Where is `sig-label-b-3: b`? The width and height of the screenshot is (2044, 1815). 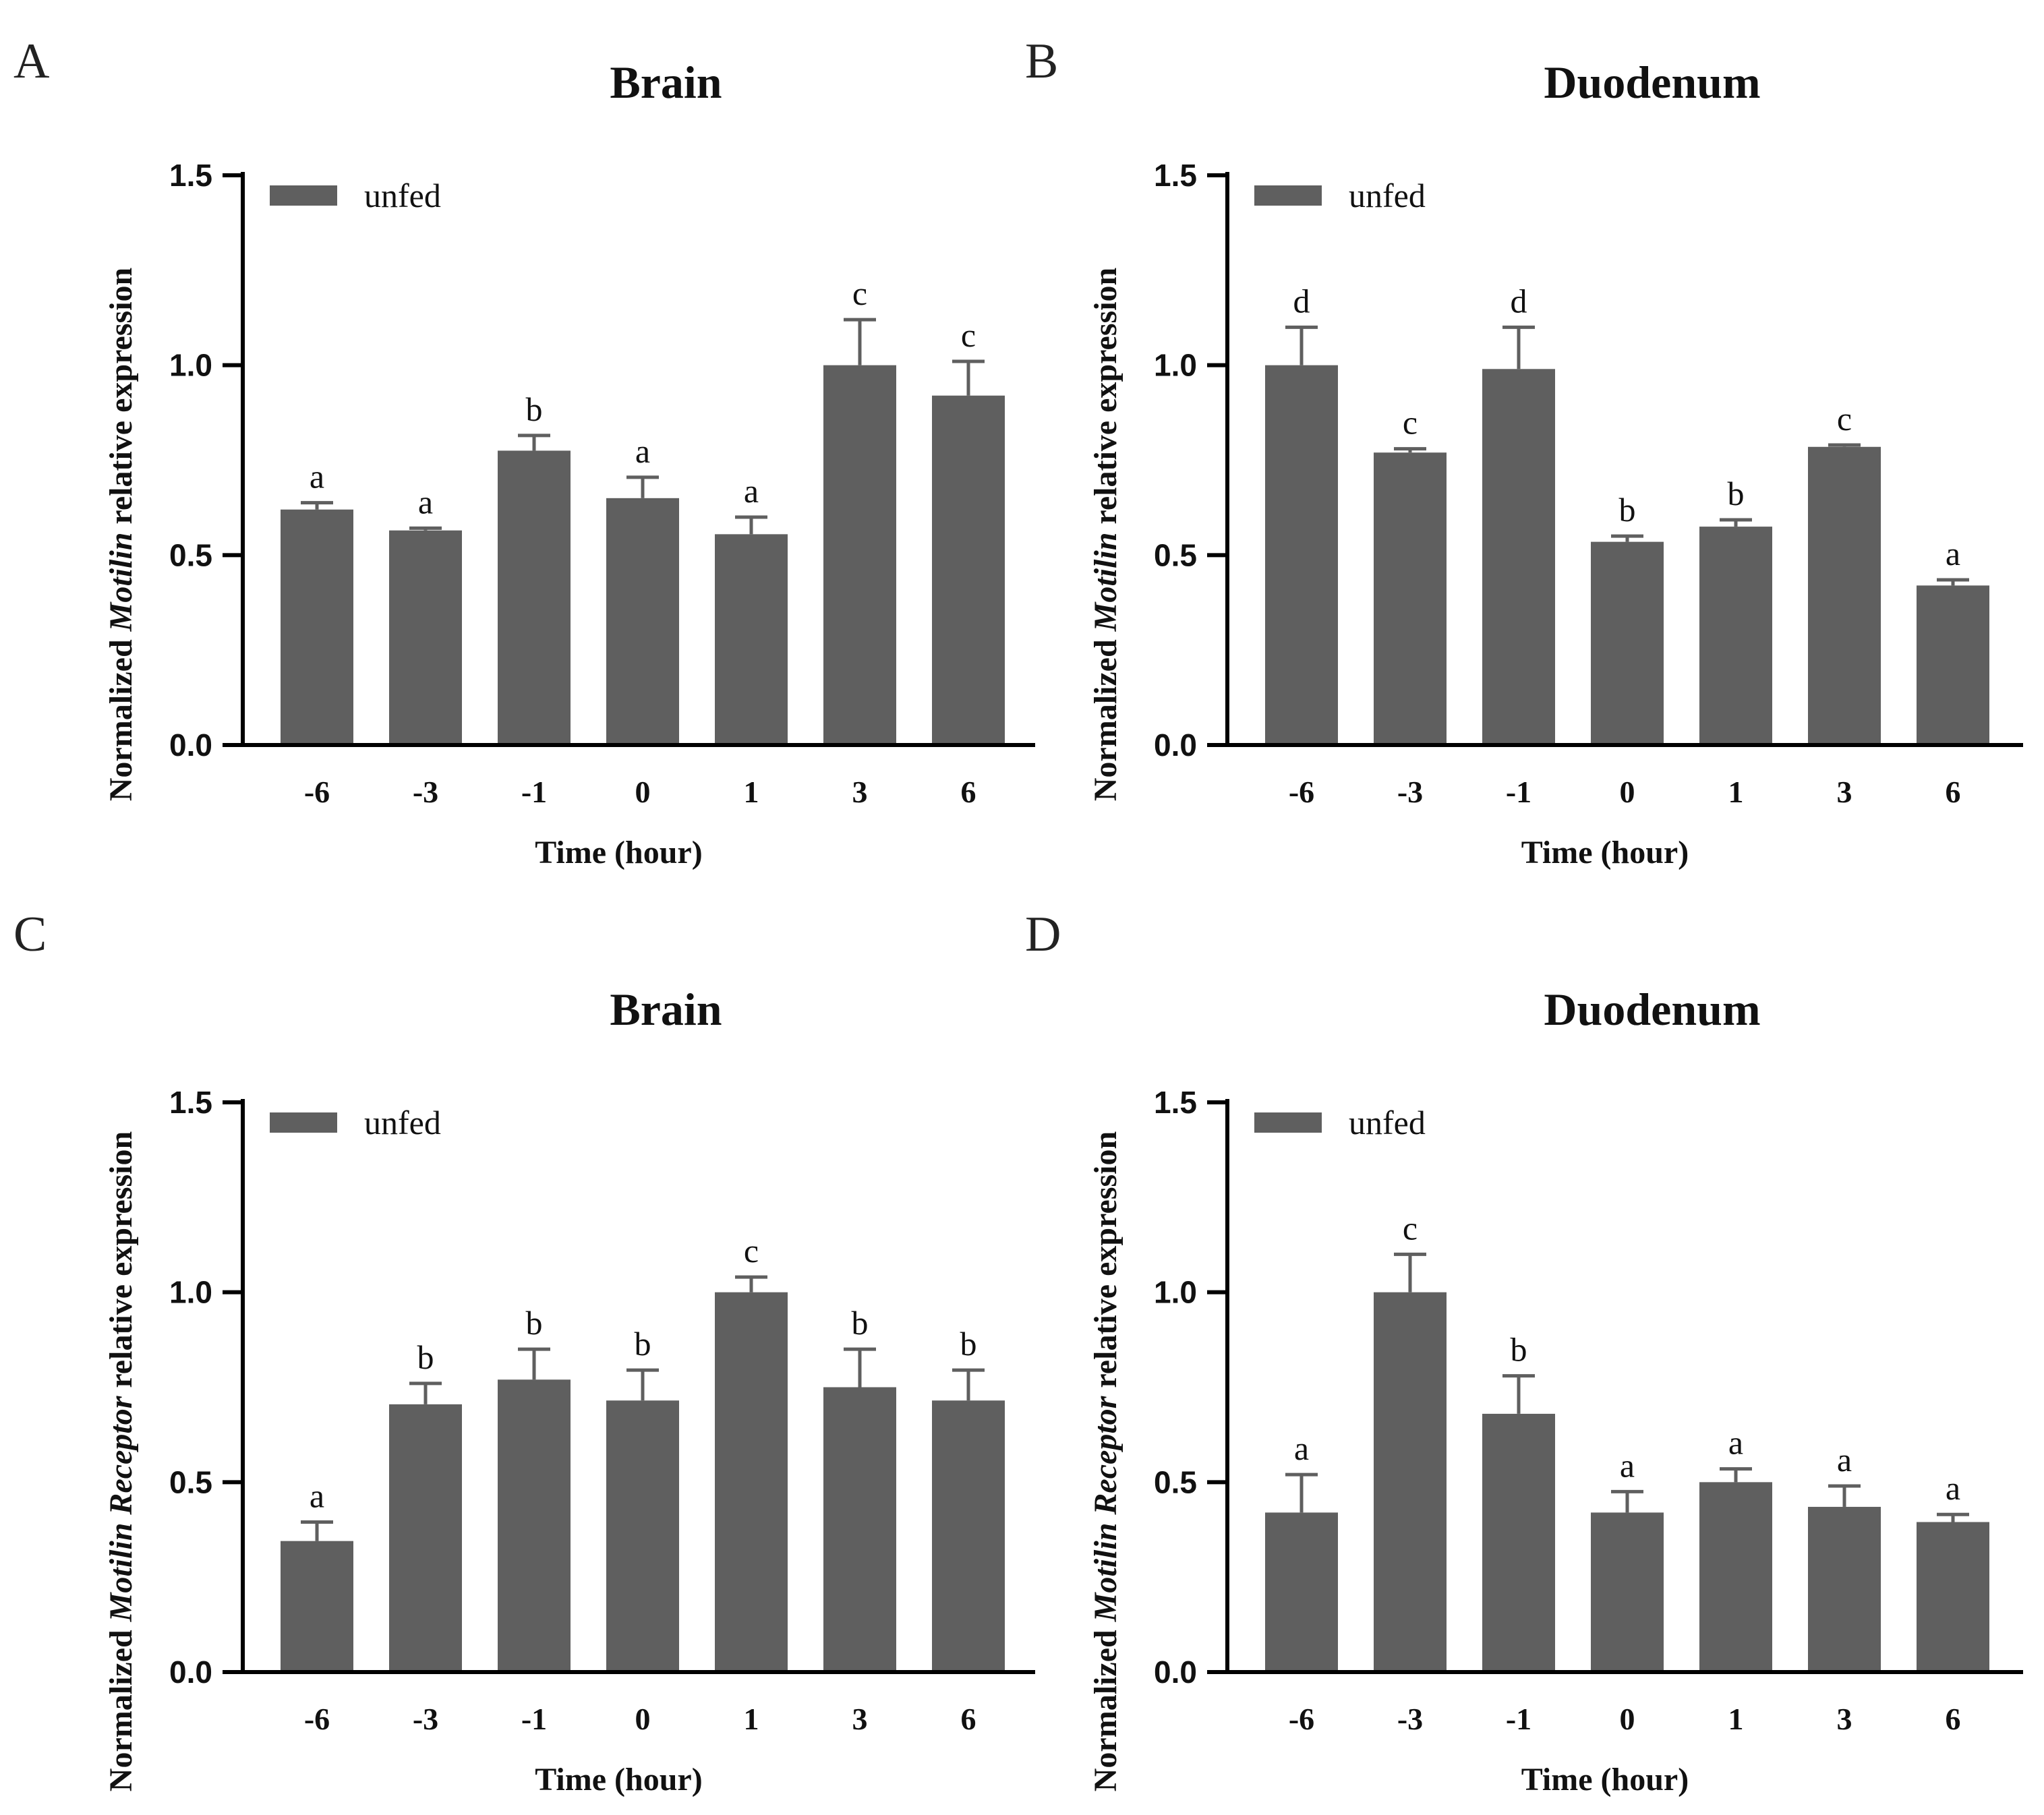 sig-label-b-3: b is located at coordinates (1627, 510).